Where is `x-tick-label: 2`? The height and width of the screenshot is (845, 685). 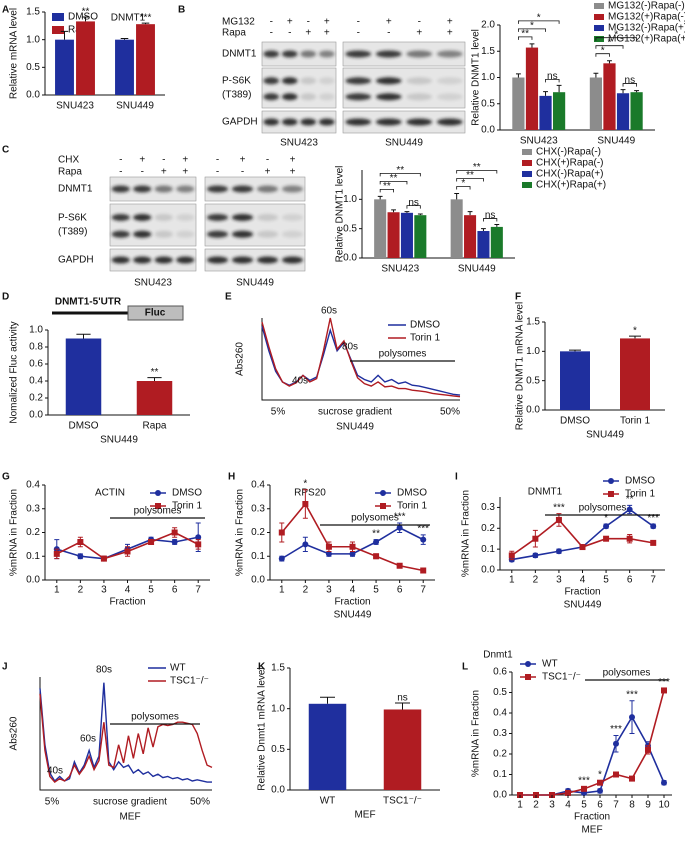 x-tick-label: 2 is located at coordinates (536, 580).